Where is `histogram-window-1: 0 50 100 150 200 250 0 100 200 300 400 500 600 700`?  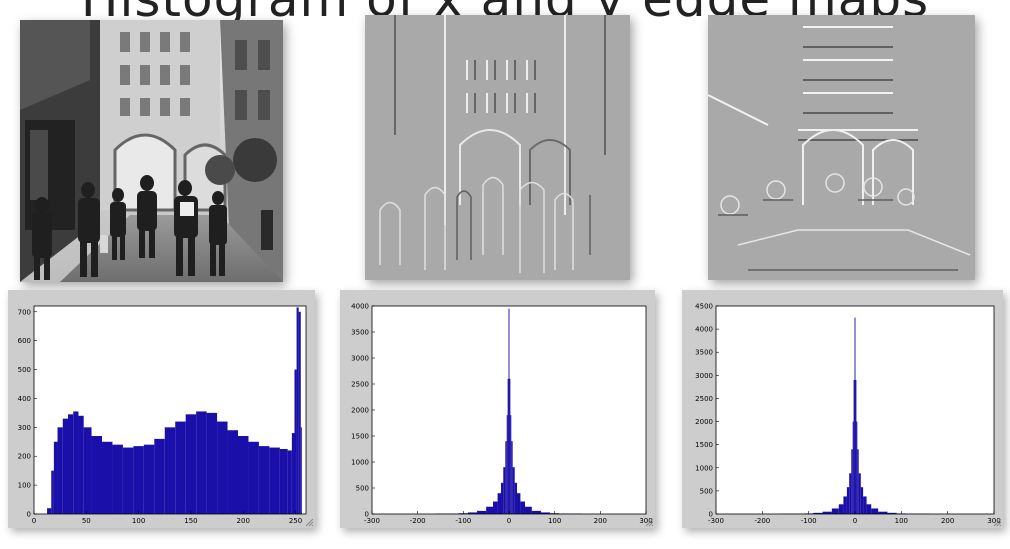
histogram-window-1: 0 50 100 150 200 250 0 100 200 300 400 500 600 700 is located at coordinates (161, 409).